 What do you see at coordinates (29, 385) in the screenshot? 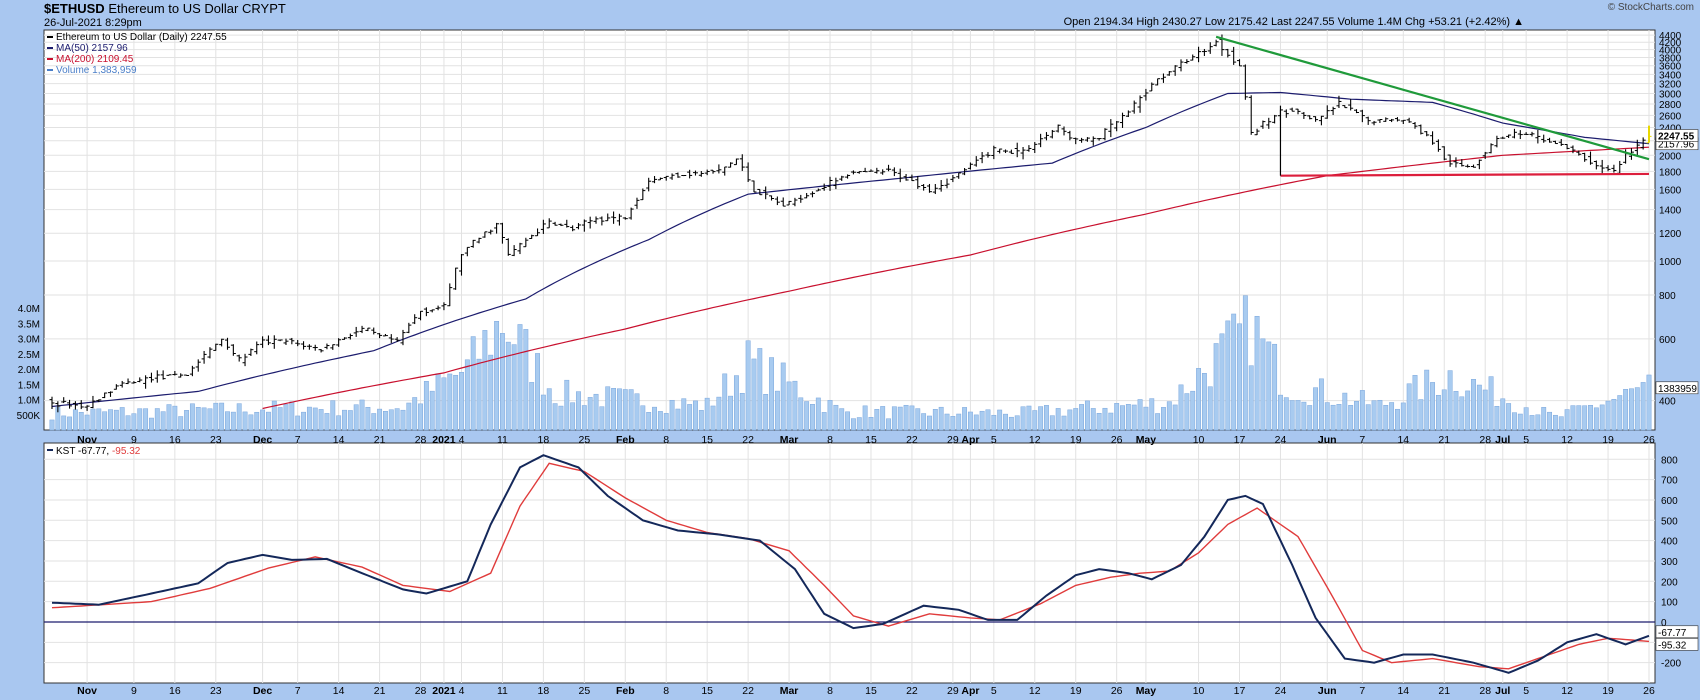
I see `volume-tick-label: 1.5M` at bounding box center [29, 385].